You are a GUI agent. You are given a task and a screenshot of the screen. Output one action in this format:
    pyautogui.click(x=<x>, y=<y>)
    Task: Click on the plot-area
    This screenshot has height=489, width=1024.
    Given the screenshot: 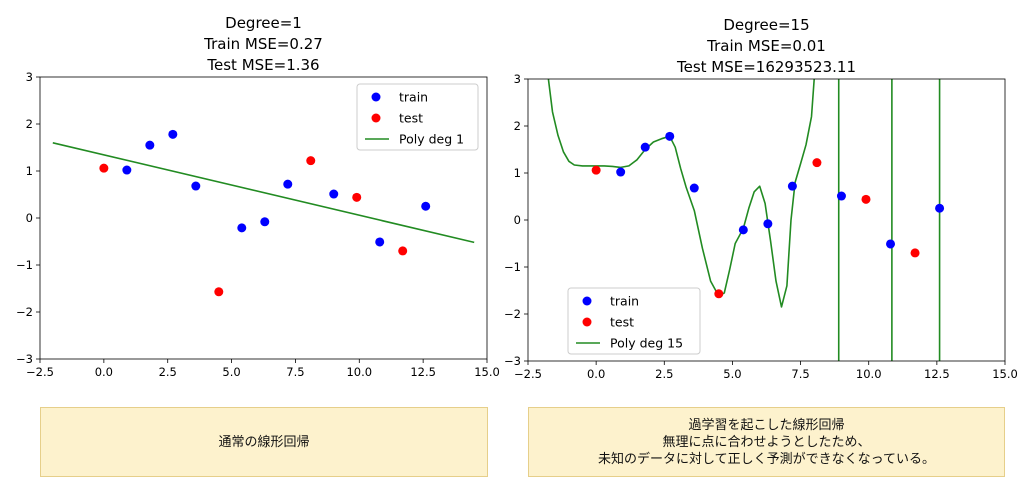 What is the action you would take?
    pyautogui.click(x=263, y=213)
    